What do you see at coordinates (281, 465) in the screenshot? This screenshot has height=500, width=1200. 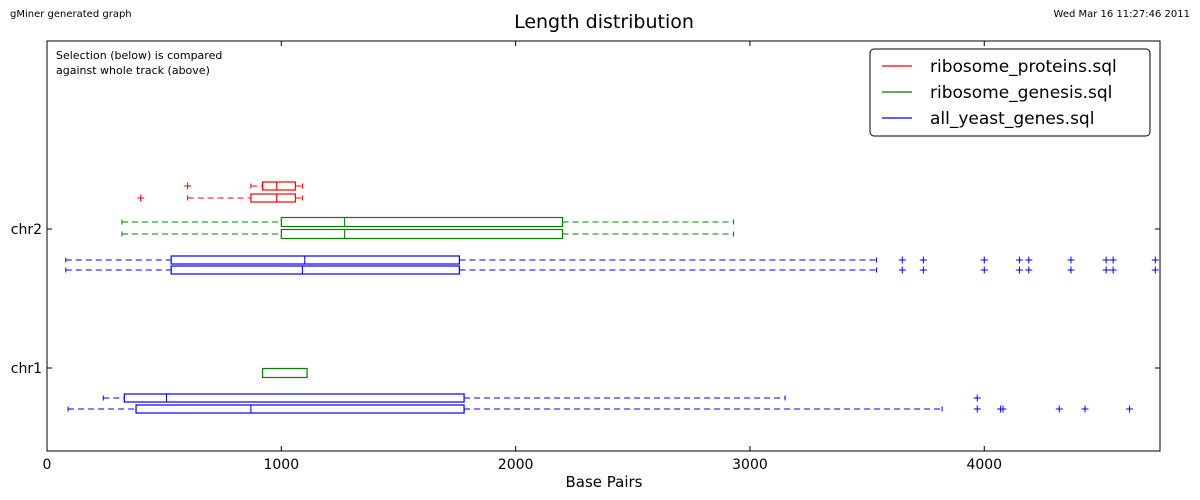 I see `x-tick-label: 1000` at bounding box center [281, 465].